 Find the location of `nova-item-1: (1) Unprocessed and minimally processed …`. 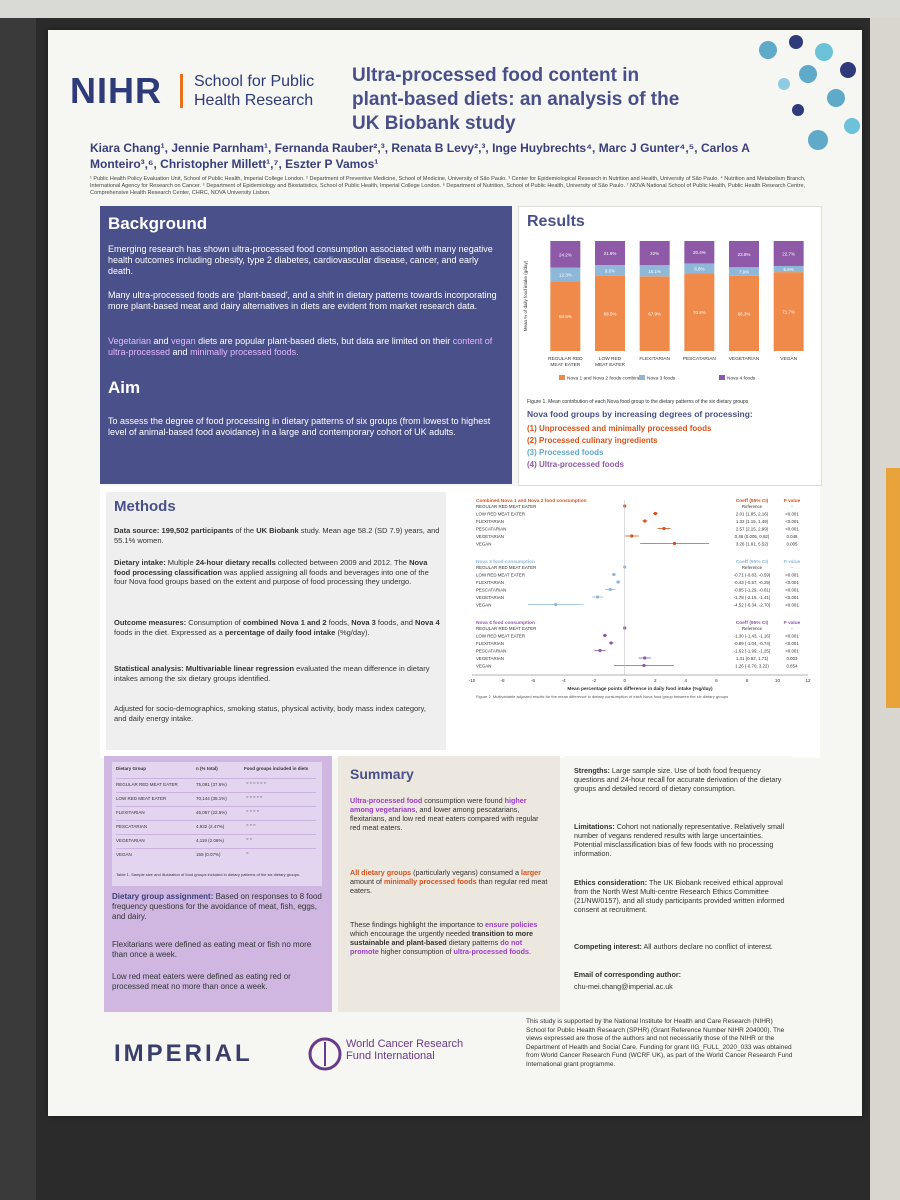

nova-item-1: (1) Unprocessed and minimally processed … is located at coordinates (619, 428).